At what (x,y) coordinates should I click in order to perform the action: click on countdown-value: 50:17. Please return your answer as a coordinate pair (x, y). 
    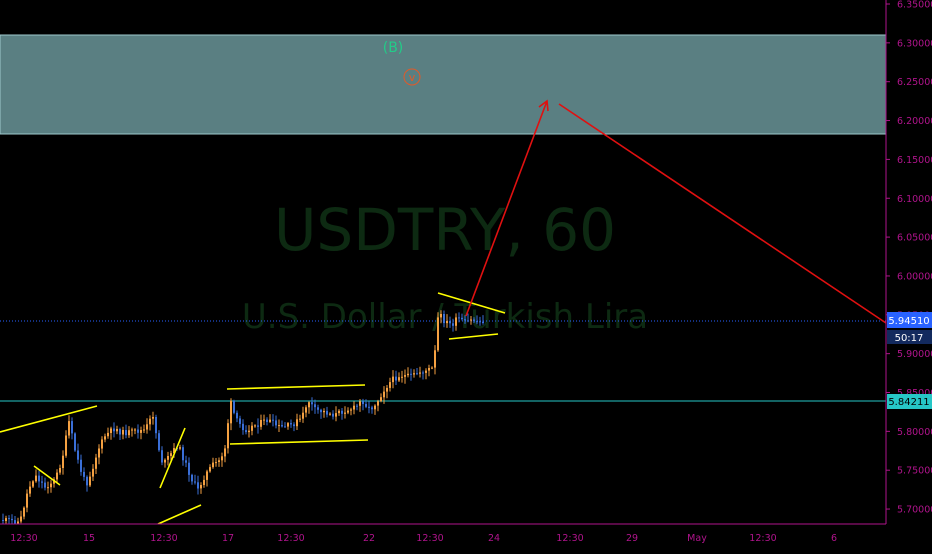
    Looking at the image, I should click on (909, 338).